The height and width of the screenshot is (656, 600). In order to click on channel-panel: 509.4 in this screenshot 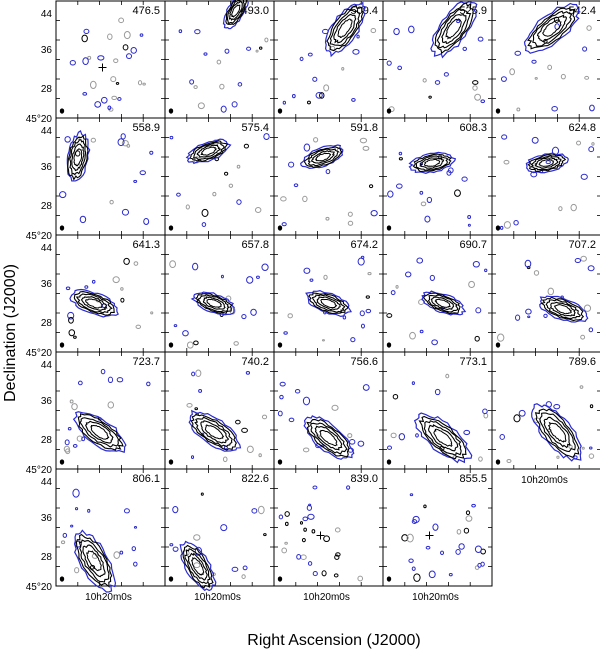, I will do `click(328, 59)`.